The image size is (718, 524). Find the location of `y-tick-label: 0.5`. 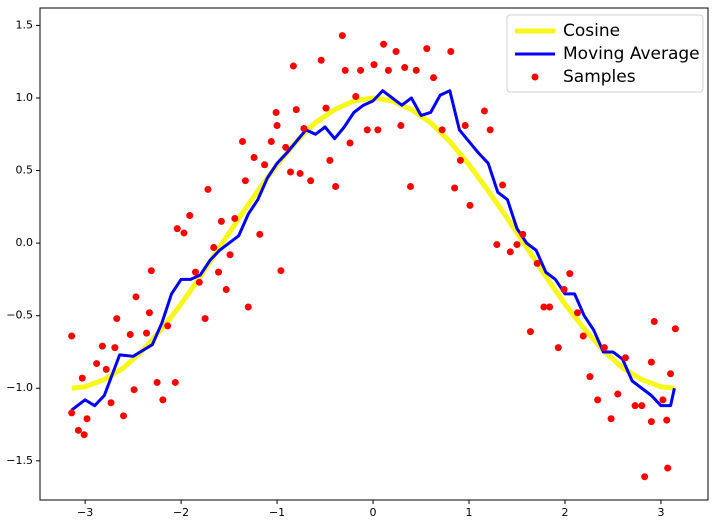

y-tick-label: 0.5 is located at coordinates (25, 170).